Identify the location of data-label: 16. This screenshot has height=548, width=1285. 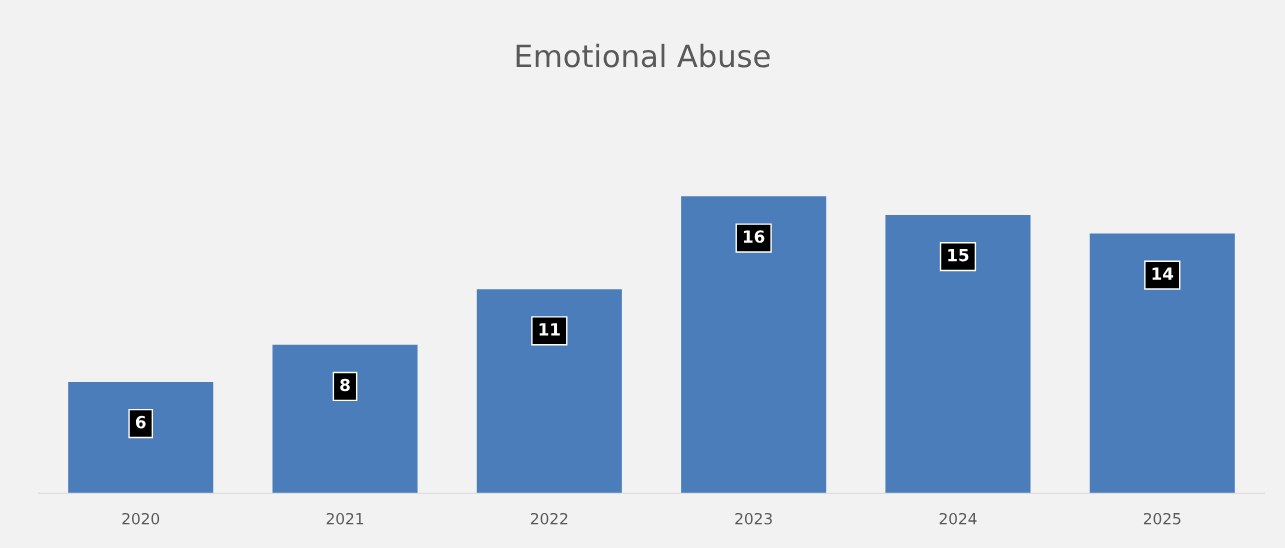
(754, 236).